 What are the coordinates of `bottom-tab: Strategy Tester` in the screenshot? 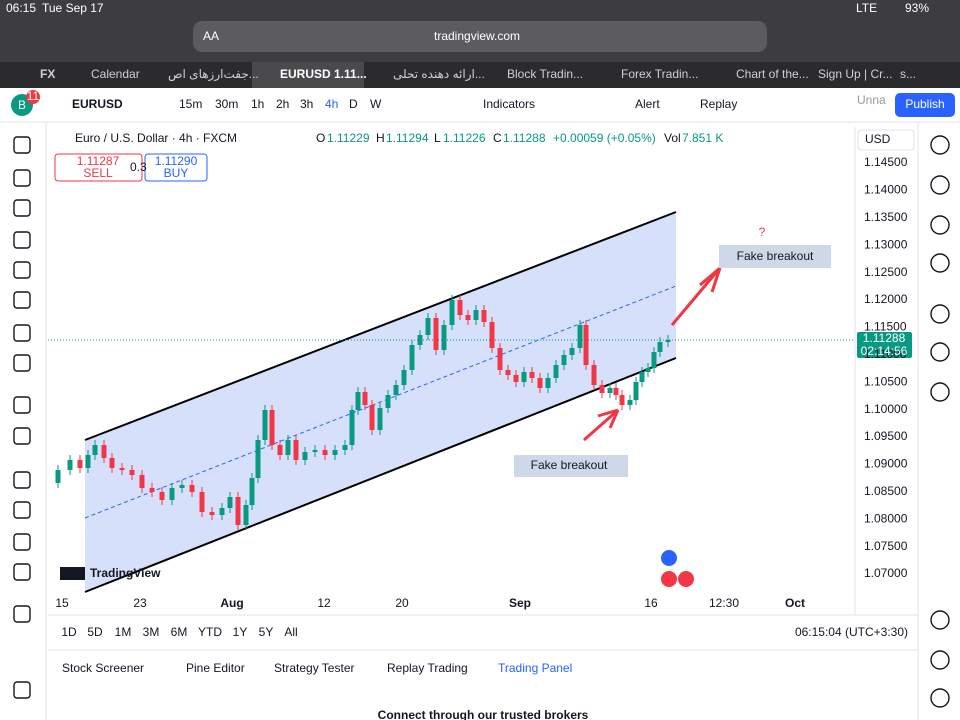 It's located at (314, 668).